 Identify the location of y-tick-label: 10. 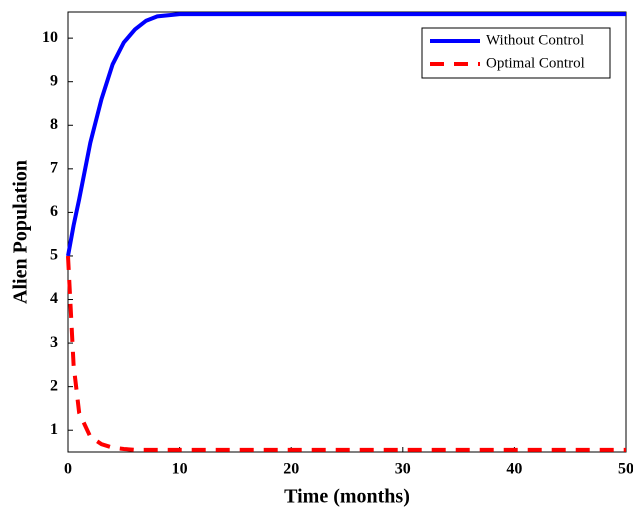
(50, 37).